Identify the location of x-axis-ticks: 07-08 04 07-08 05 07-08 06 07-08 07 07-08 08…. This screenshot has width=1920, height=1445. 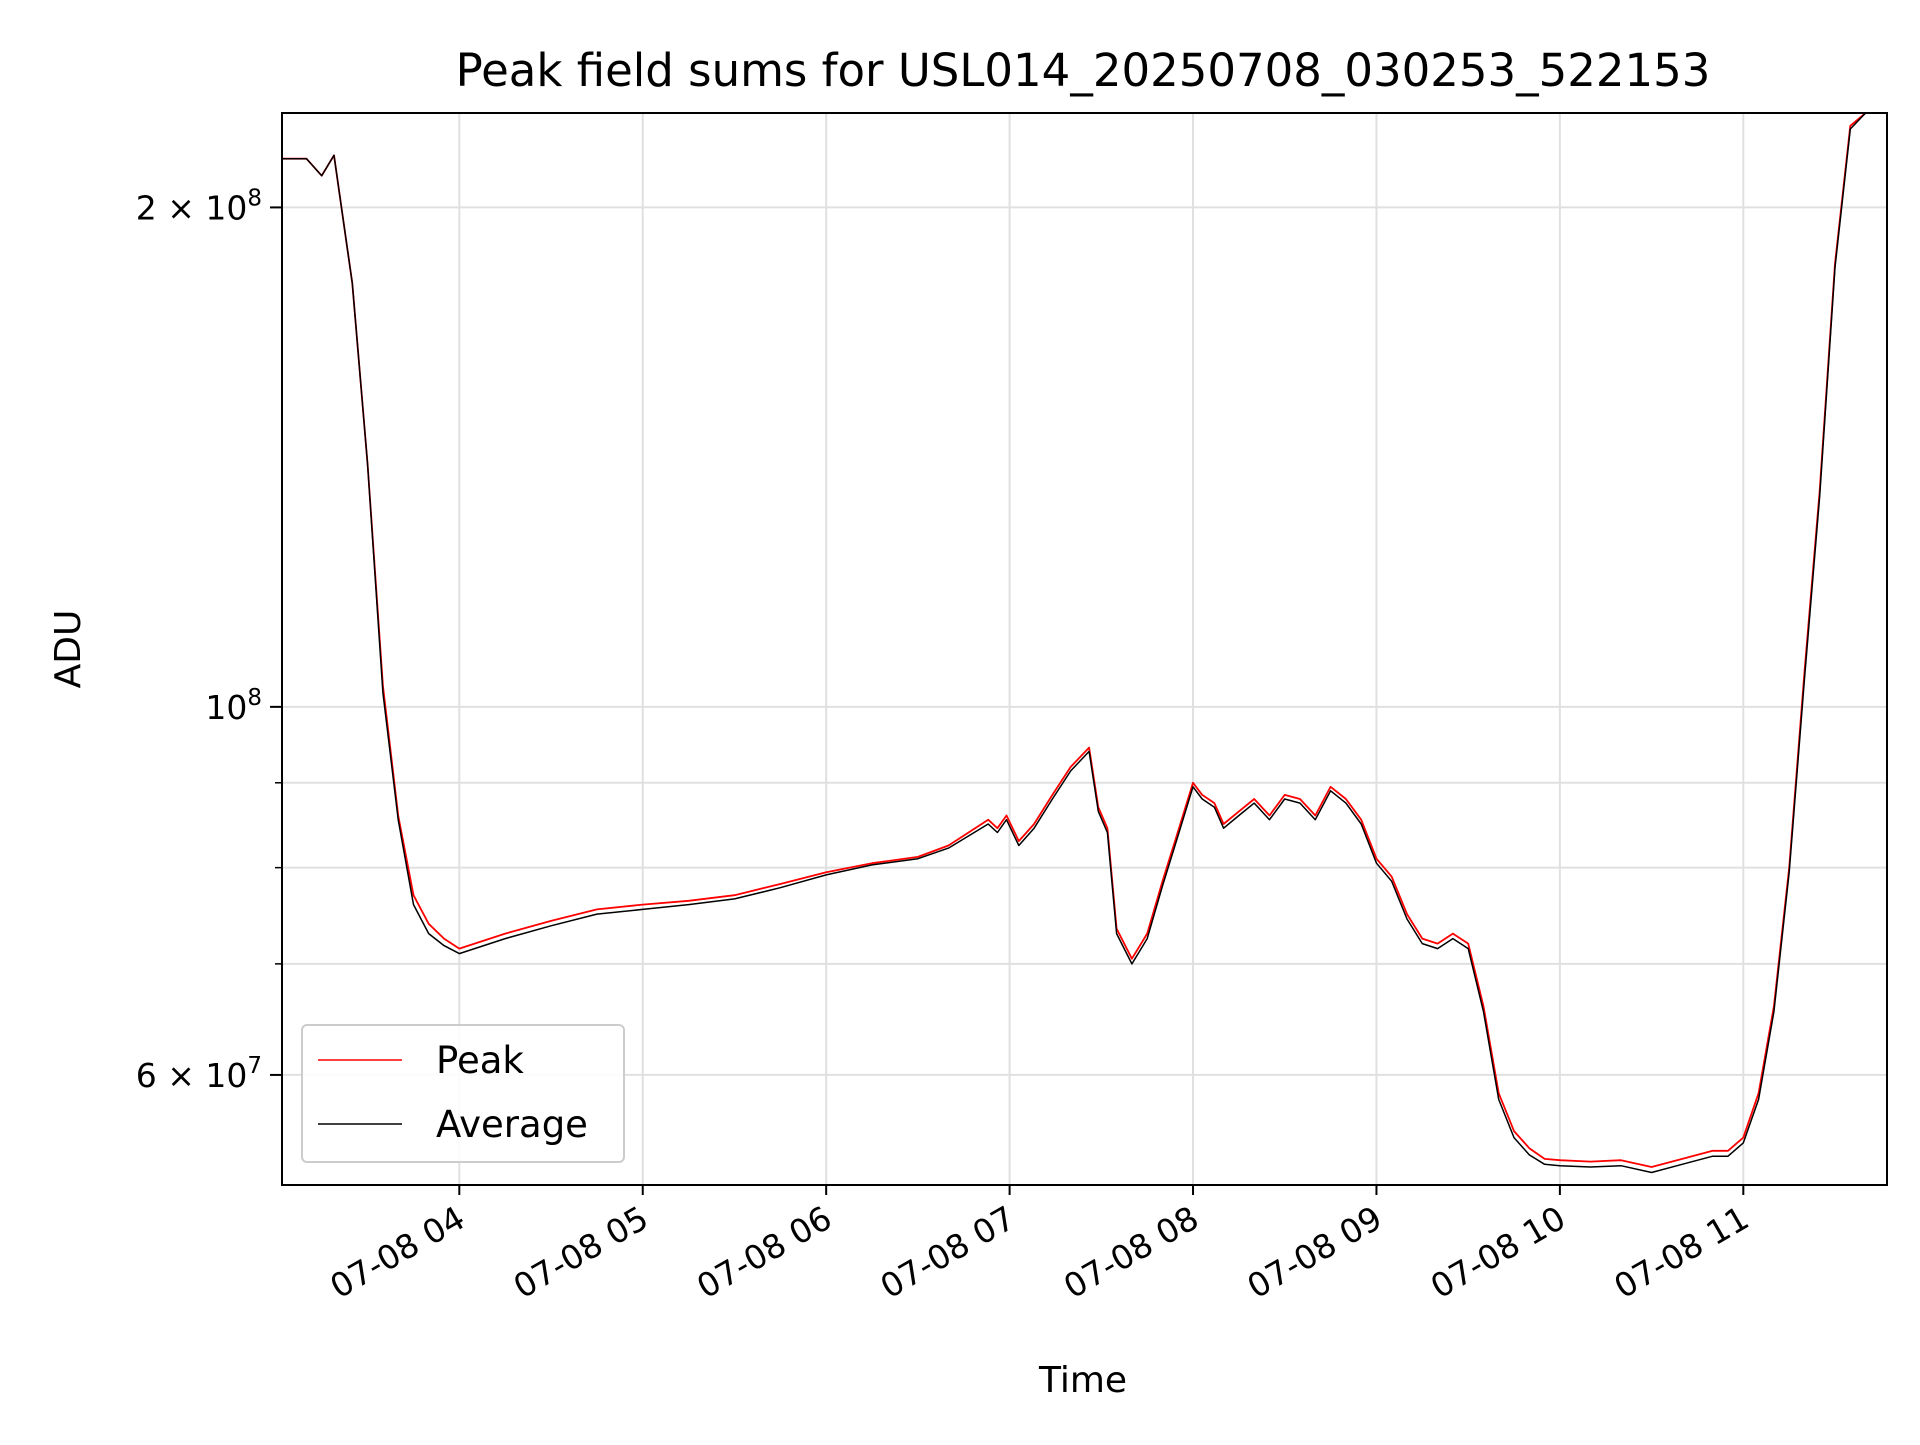
(1039, 1245).